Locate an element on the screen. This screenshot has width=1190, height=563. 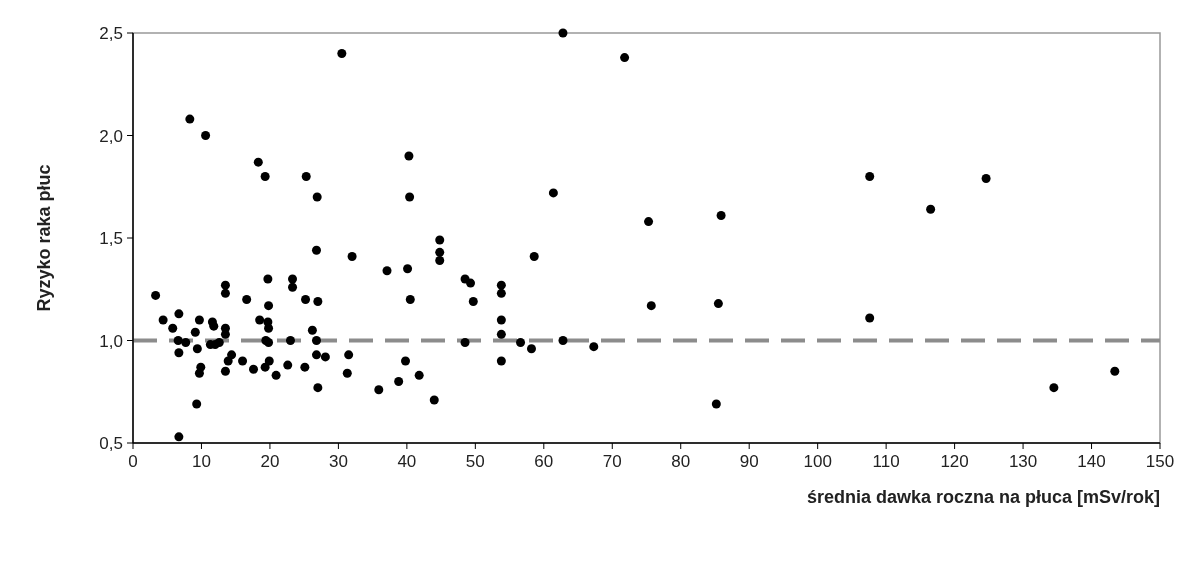
x-tick-label: 110 is located at coordinates (886, 461).